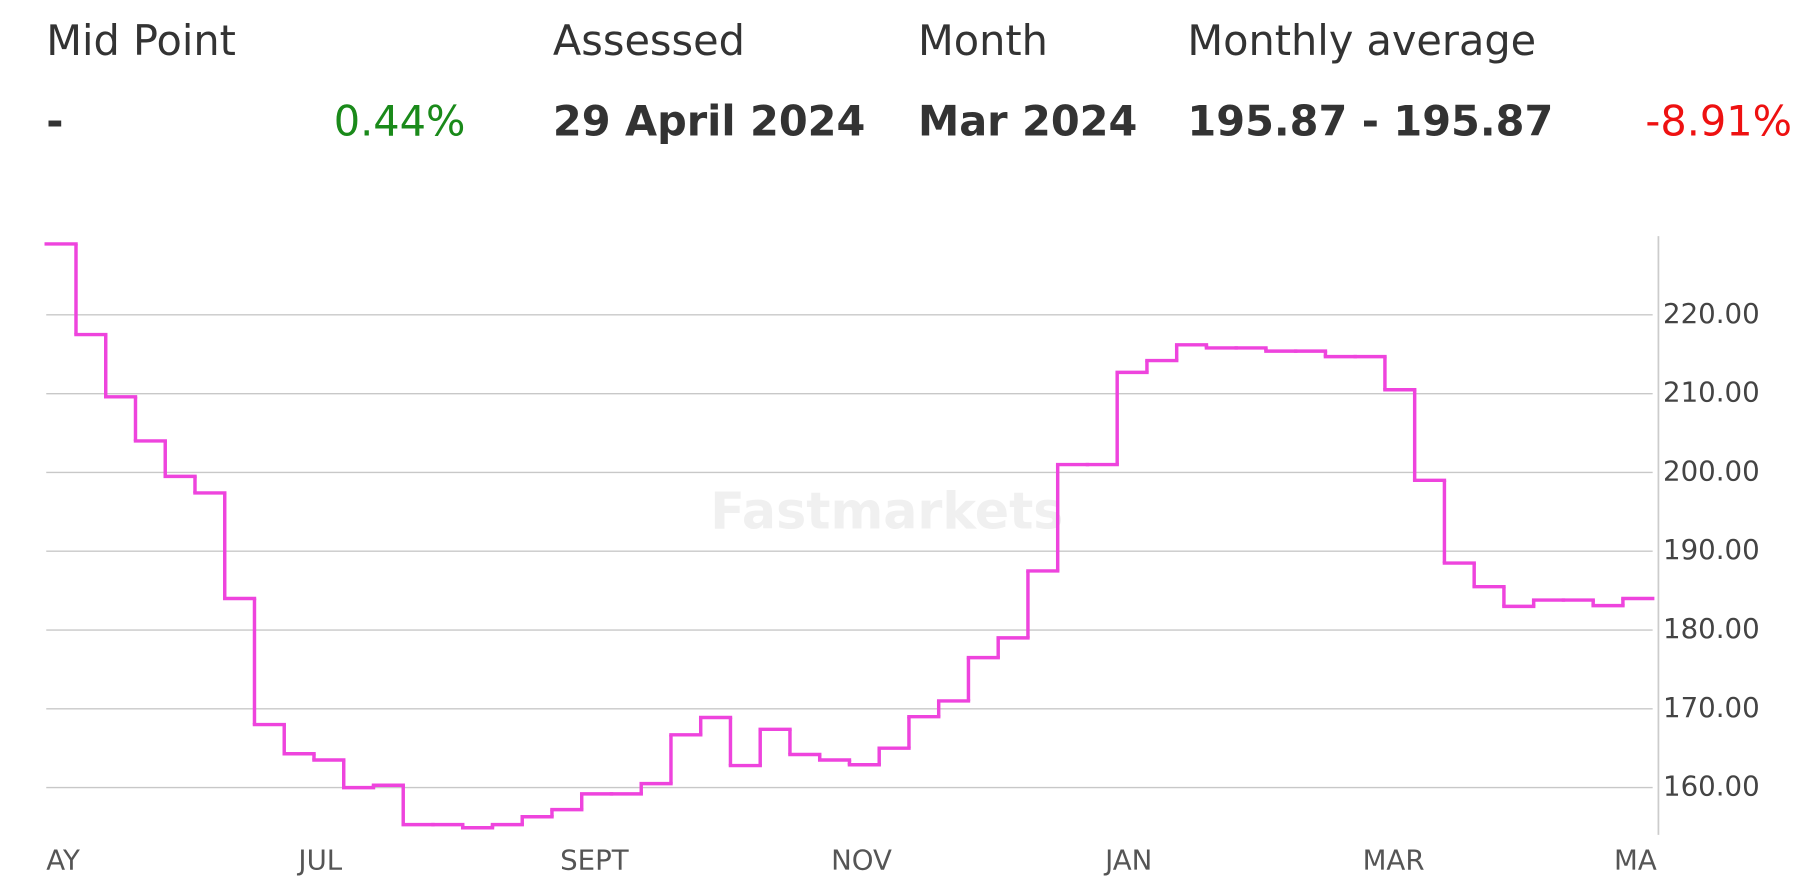  What do you see at coordinates (983, 41) in the screenshot?
I see `header-label: Month` at bounding box center [983, 41].